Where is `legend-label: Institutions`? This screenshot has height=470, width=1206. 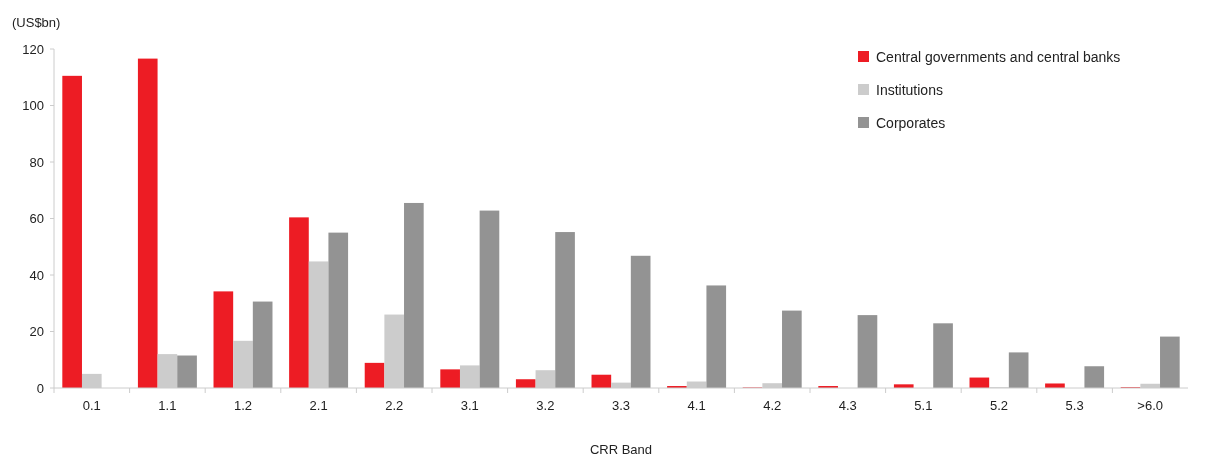
legend-label: Institutions is located at coordinates (909, 89).